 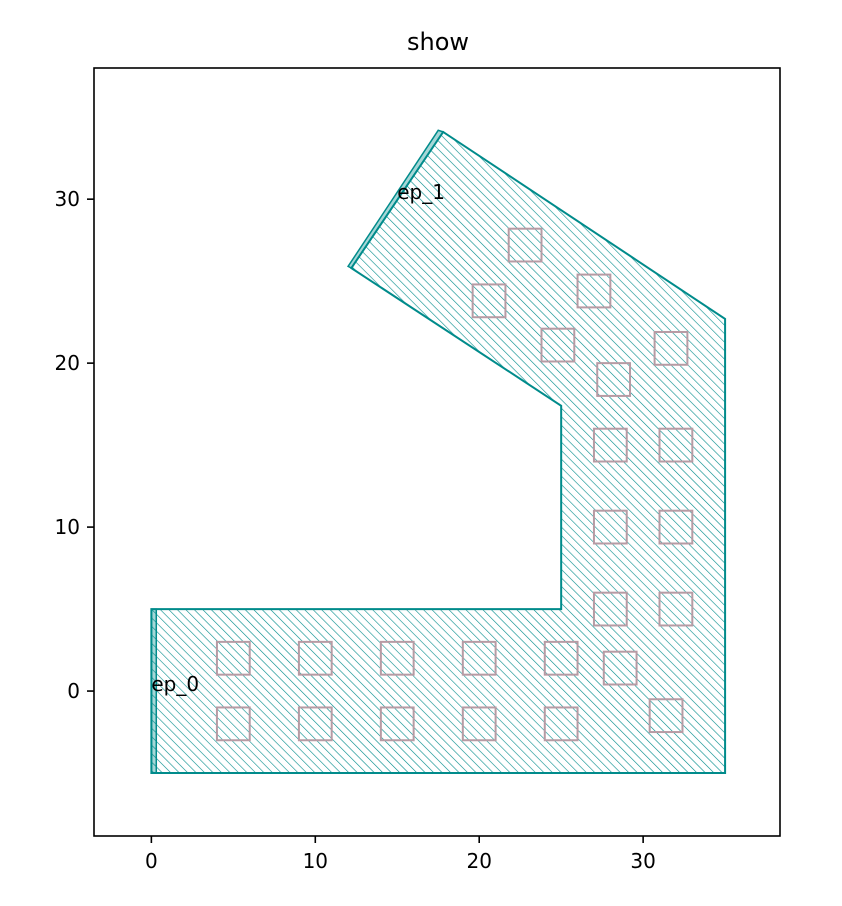 I want to click on end-label: ep_1, so click(x=421, y=192).